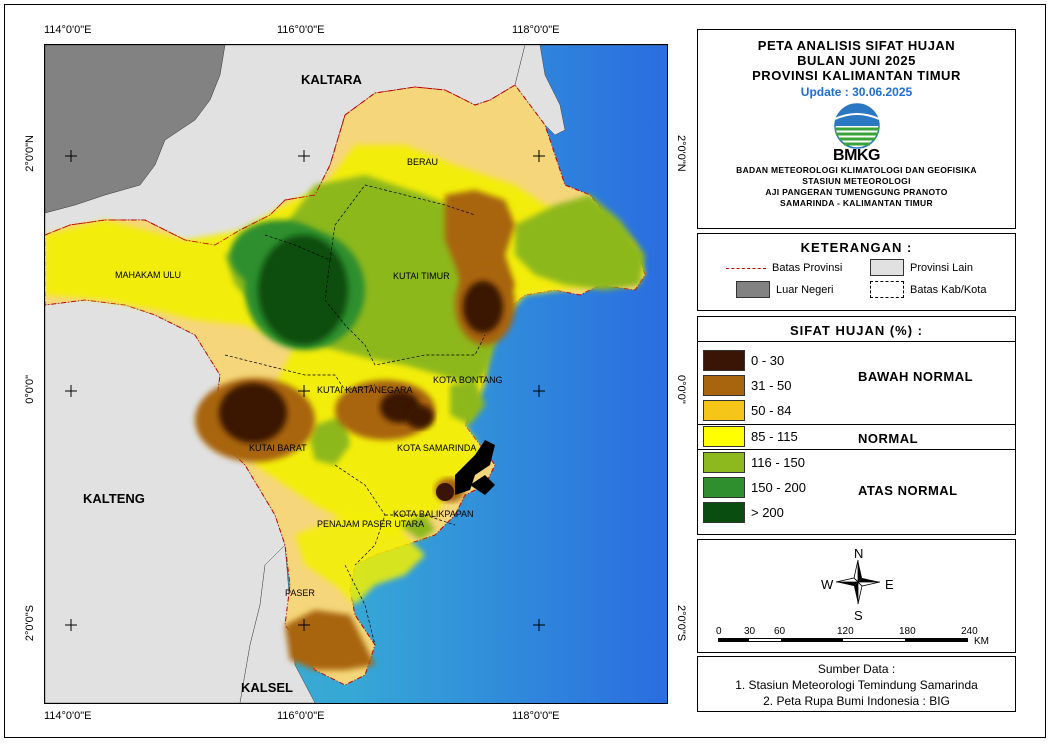  Describe the element at coordinates (856, 92) in the screenshot. I see `update-date: Update : 30.06.2025` at that location.